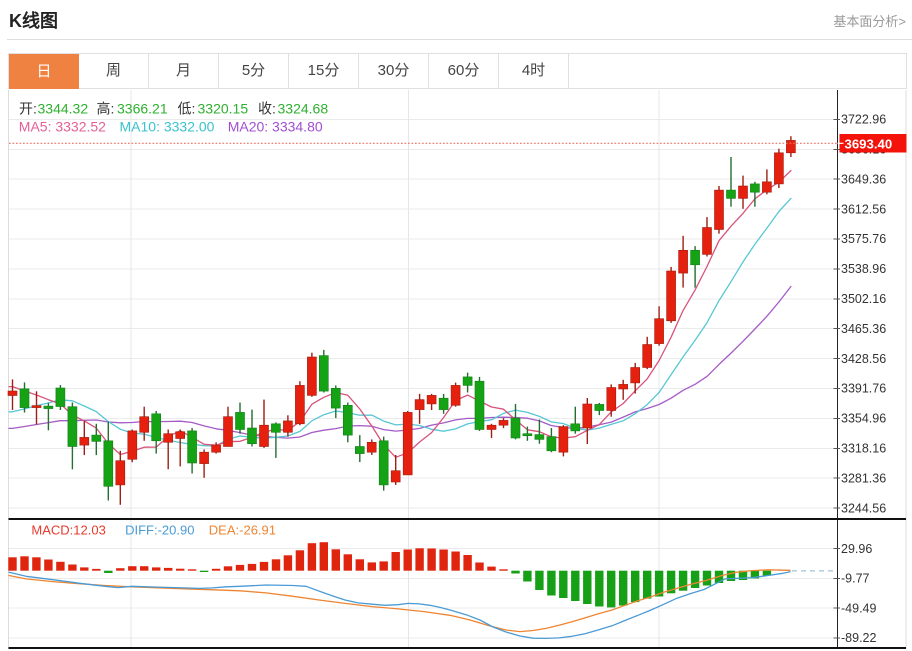  Describe the element at coordinates (869, 144) in the screenshot. I see `svg-text: 3693.40` at that location.